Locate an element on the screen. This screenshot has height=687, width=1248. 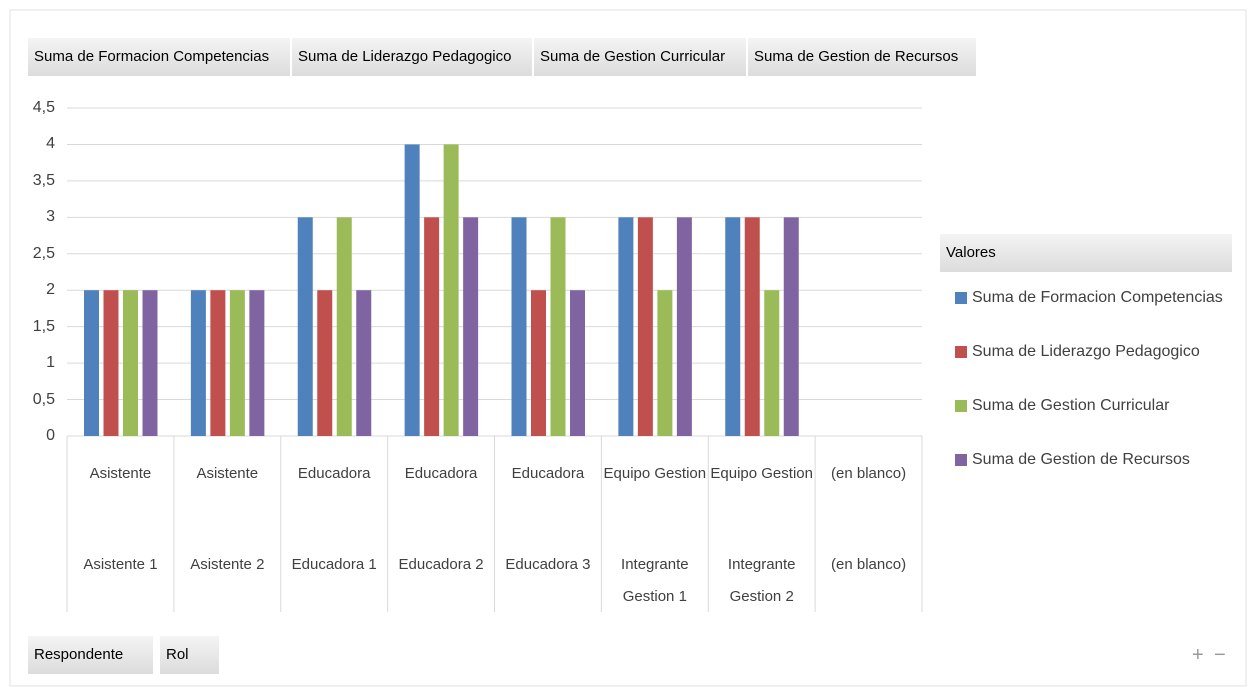
x-group-label: Asistente 2 is located at coordinates (227, 564).